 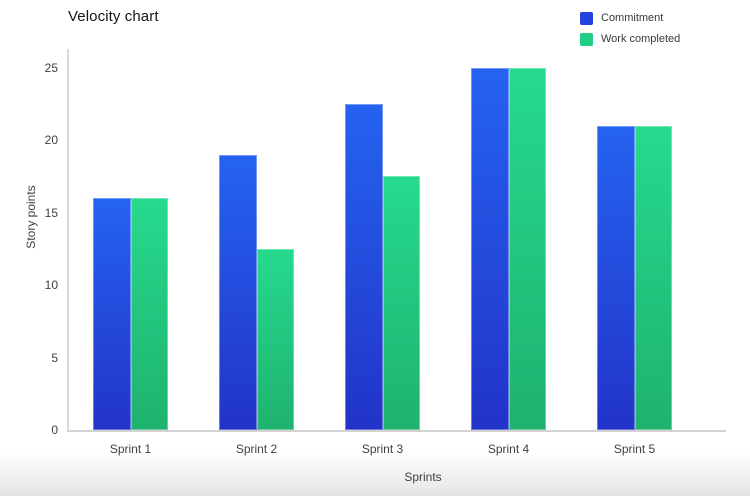 What do you see at coordinates (423, 477) in the screenshot?
I see `x-axis-title: Sprints` at bounding box center [423, 477].